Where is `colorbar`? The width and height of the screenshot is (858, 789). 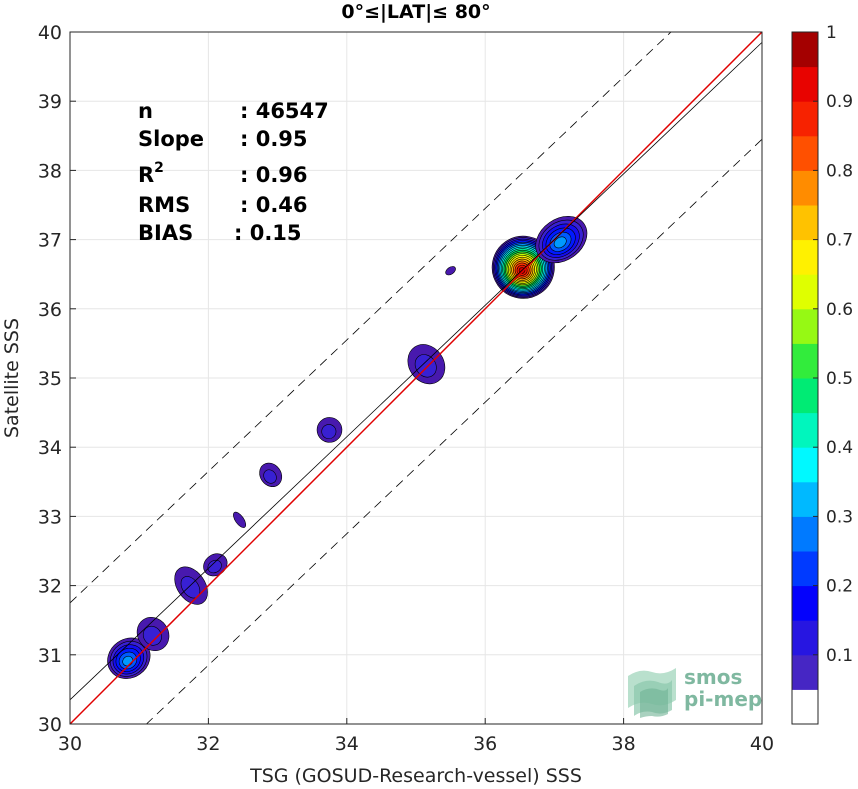 colorbar is located at coordinates (805, 378).